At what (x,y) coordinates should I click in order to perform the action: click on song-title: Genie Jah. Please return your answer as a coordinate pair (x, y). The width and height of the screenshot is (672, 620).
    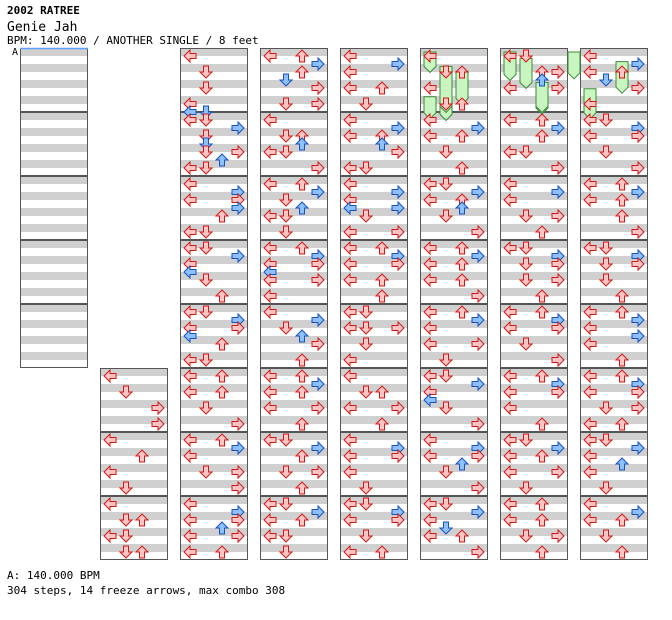
    Looking at the image, I should click on (42, 27).